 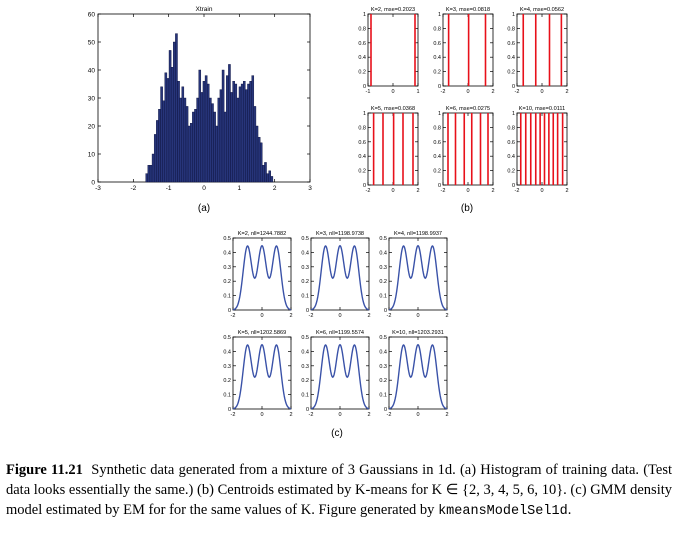 What do you see at coordinates (393, 10) in the screenshot?
I see `kmeans-panel-title: K=2, mse=0.2023` at bounding box center [393, 10].